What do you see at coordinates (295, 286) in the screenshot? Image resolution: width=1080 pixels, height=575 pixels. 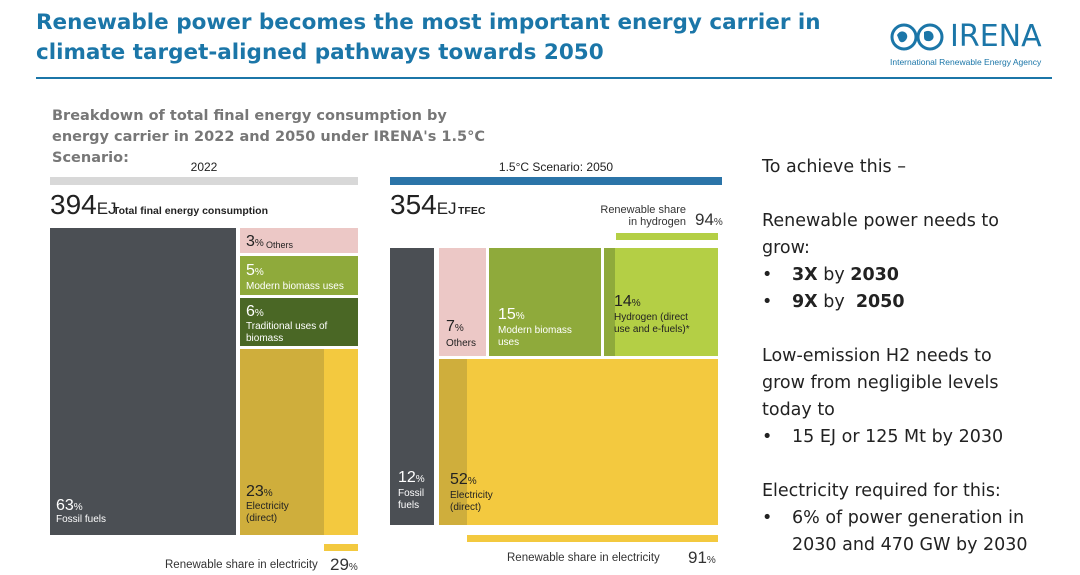 I see `label-2022-modern-biomass: Modern biomass uses` at bounding box center [295, 286].